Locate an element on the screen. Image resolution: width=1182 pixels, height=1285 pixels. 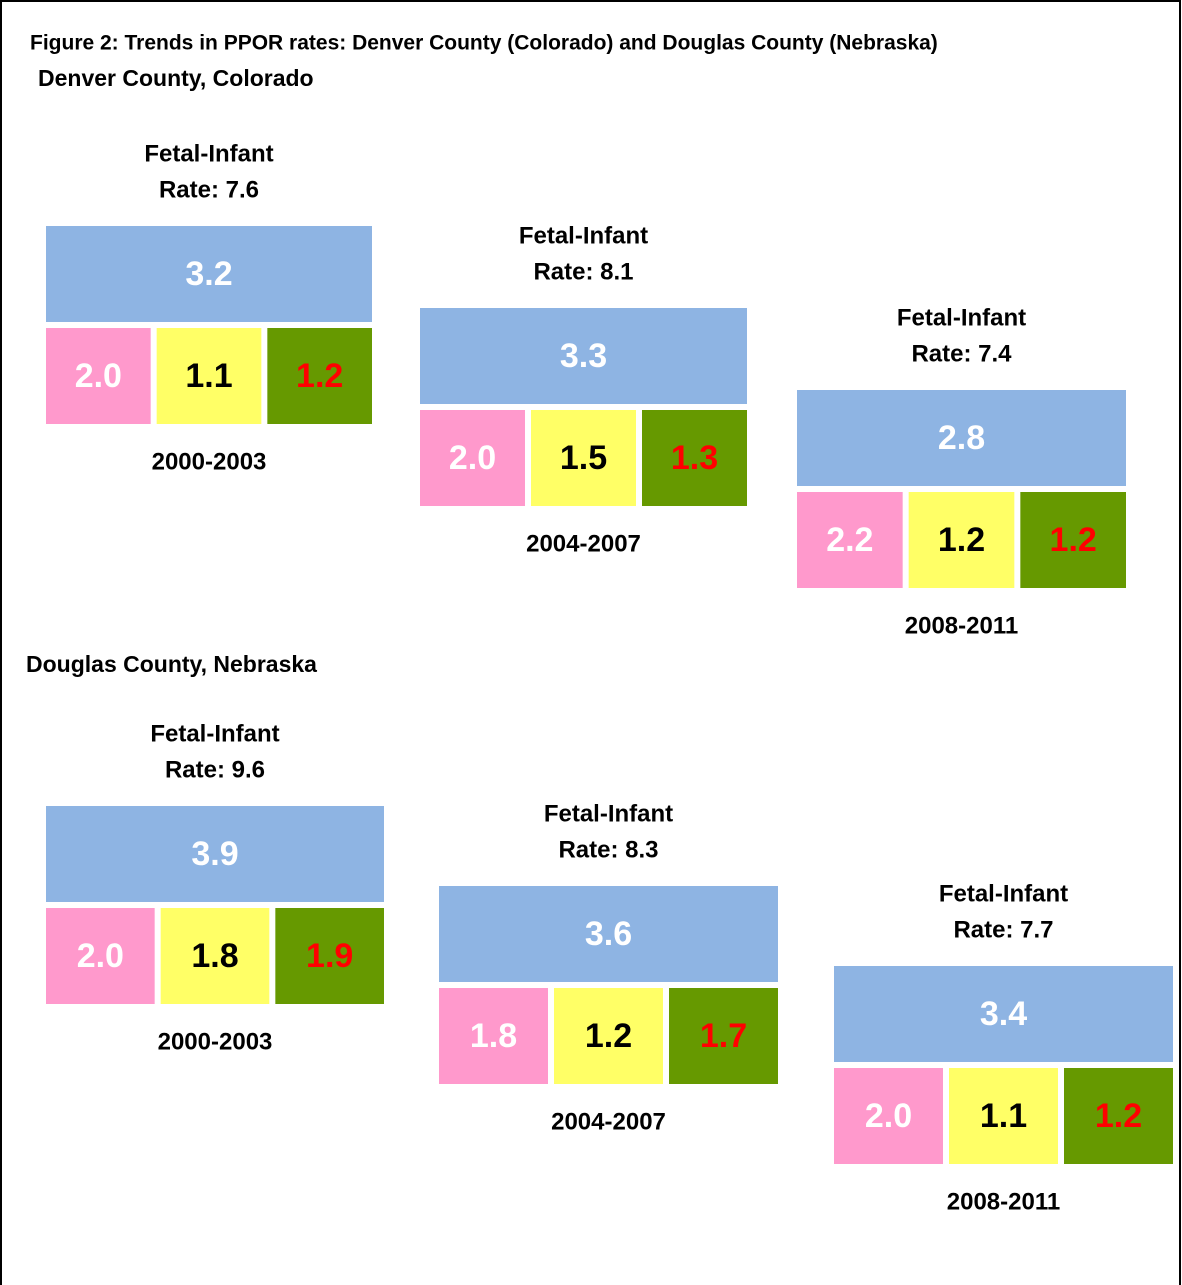
bottom-value: 2.2 is located at coordinates (849, 540).